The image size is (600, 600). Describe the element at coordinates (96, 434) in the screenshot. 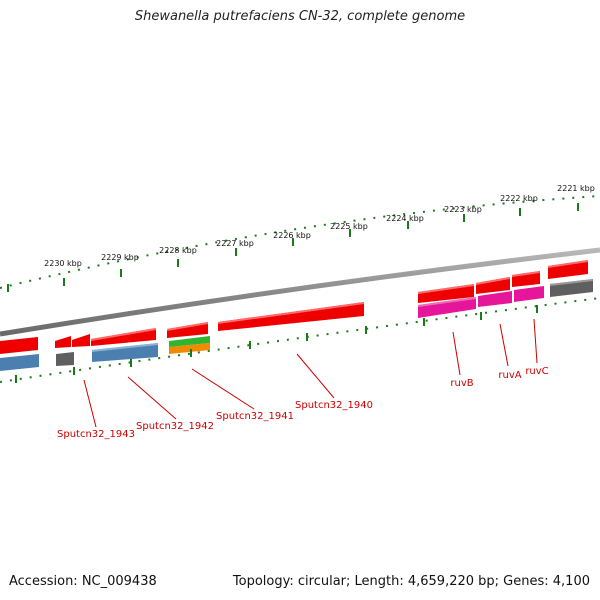

I see `gene-label-Sputcn32_1943: Sputcn32_1943` at that location.